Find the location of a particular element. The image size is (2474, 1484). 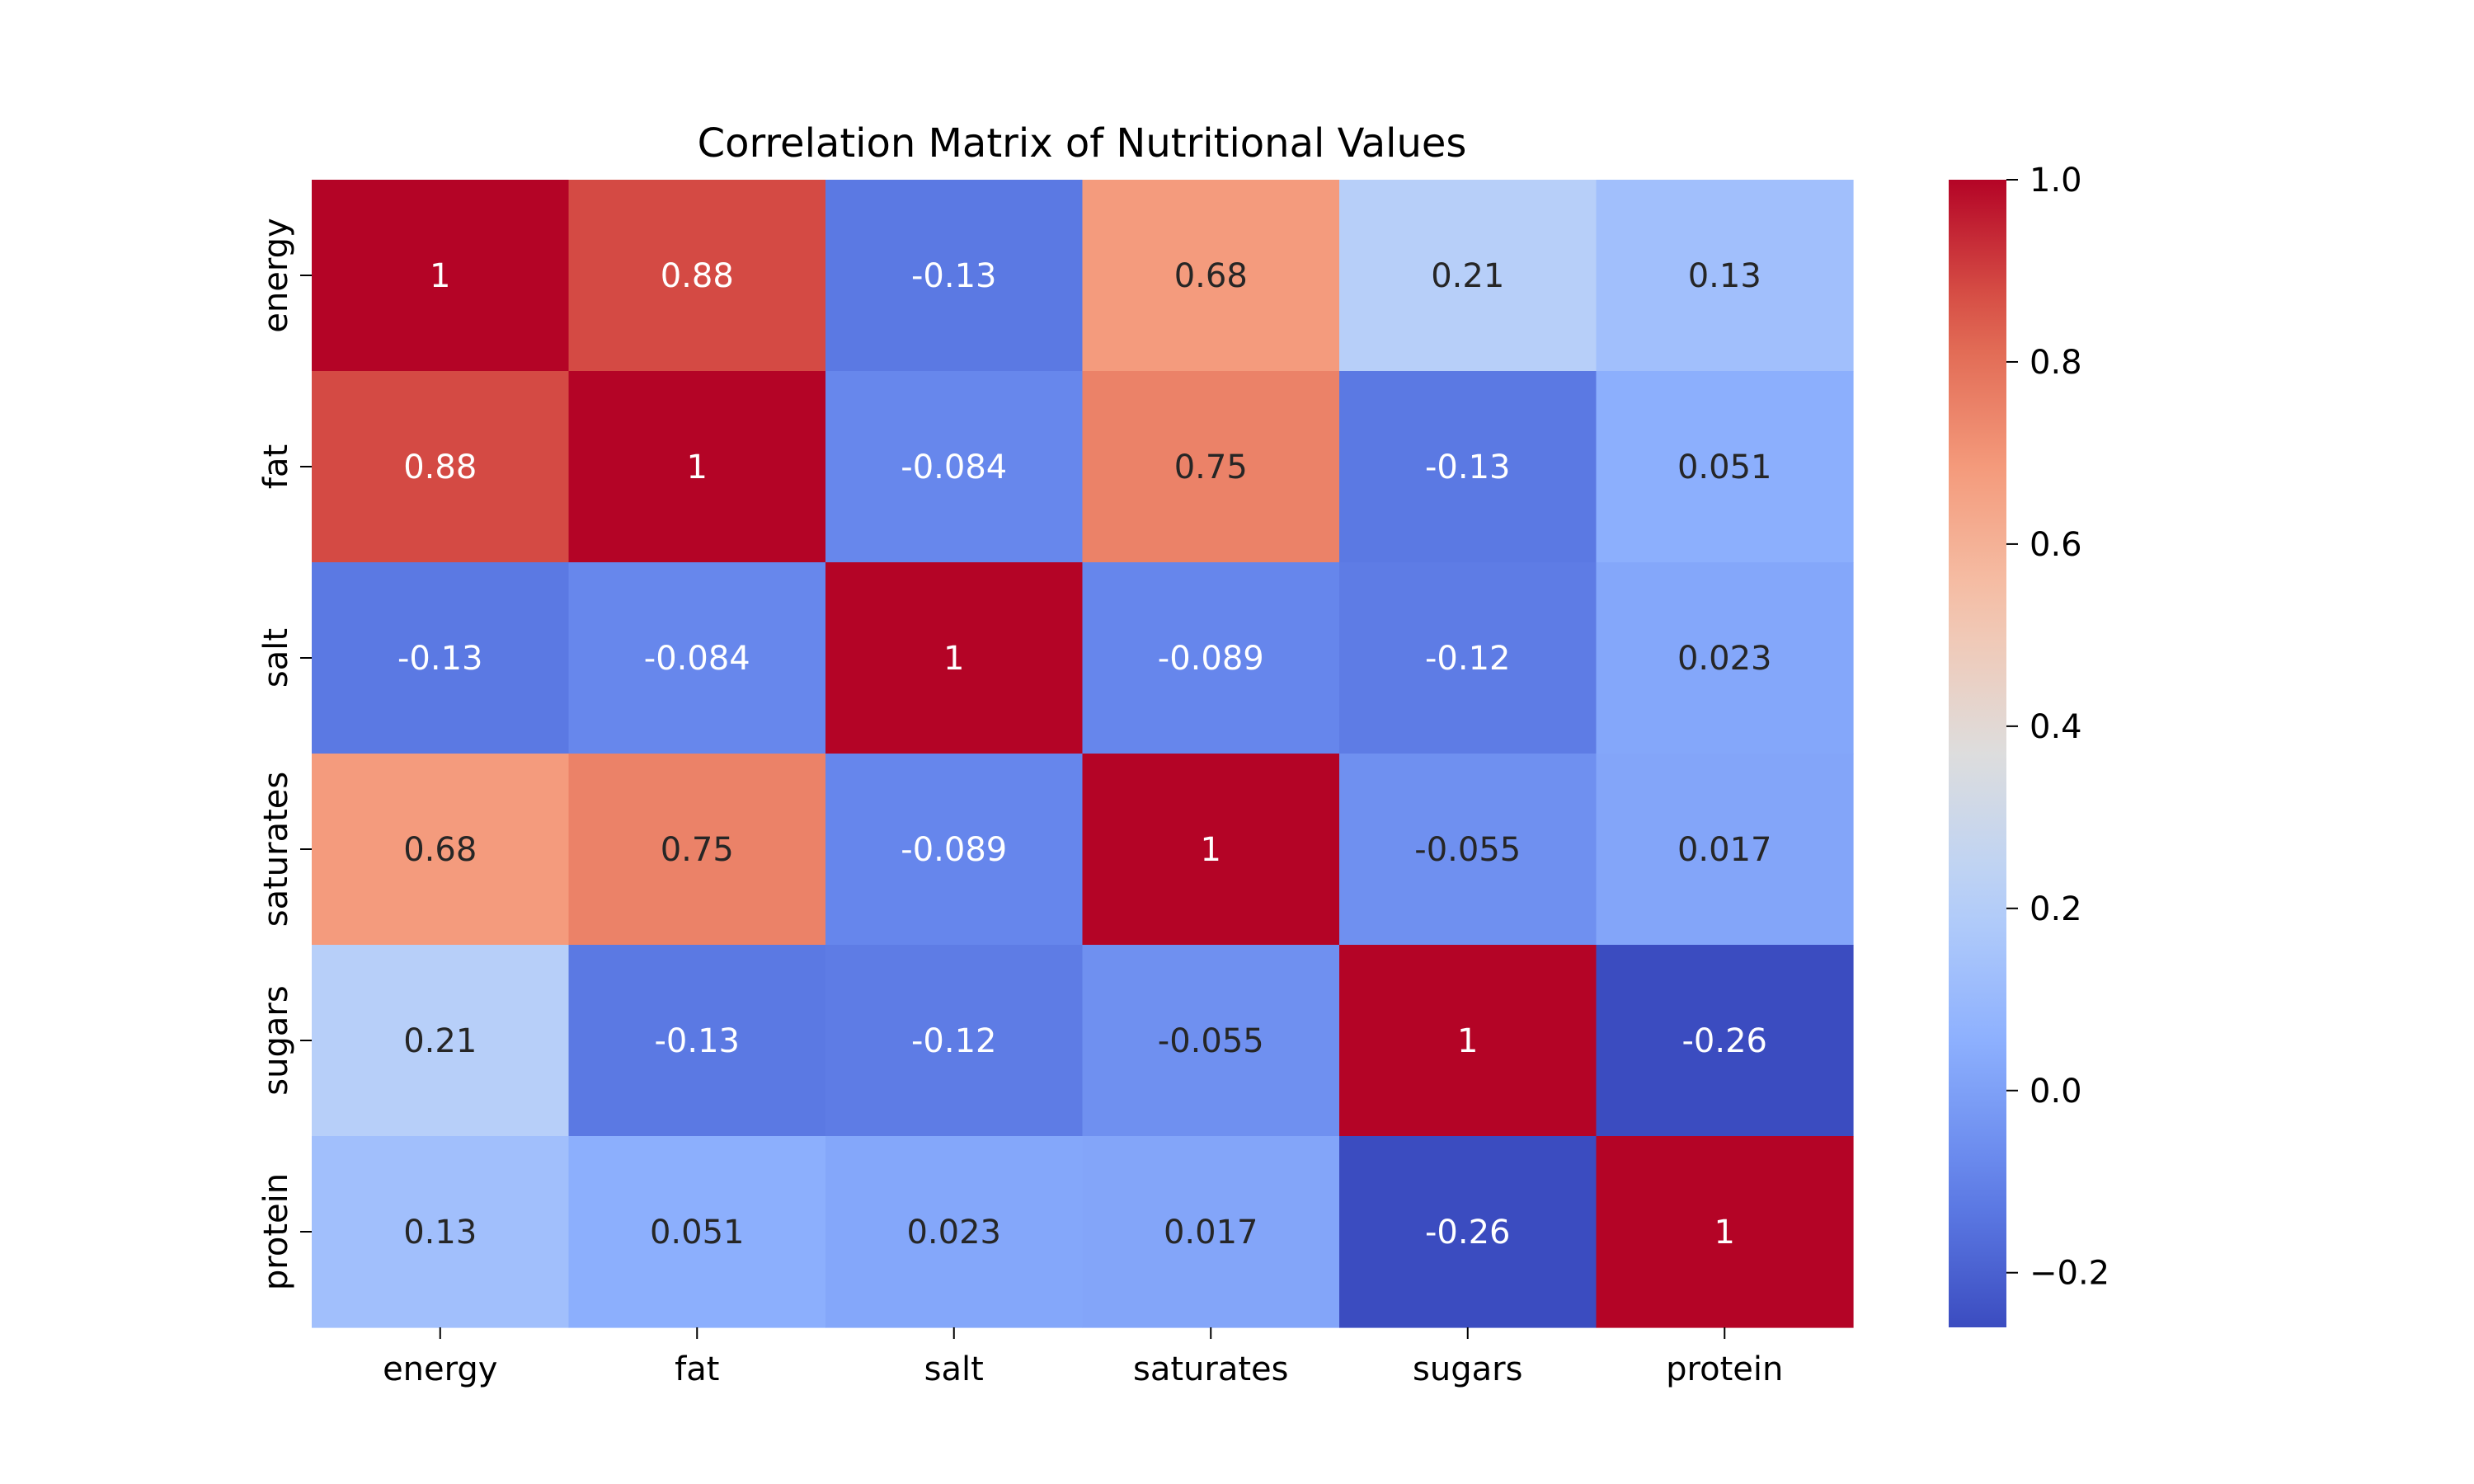

heatmap-cell-salt-energy is located at coordinates (441, 658).